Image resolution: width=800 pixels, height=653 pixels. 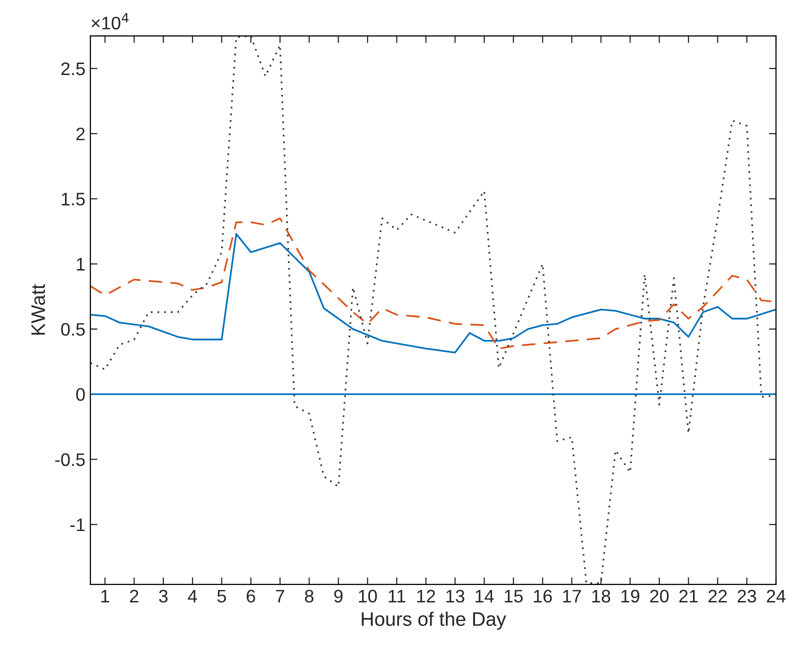 What do you see at coordinates (134, 596) in the screenshot?
I see `x-tick-label: 2` at bounding box center [134, 596].